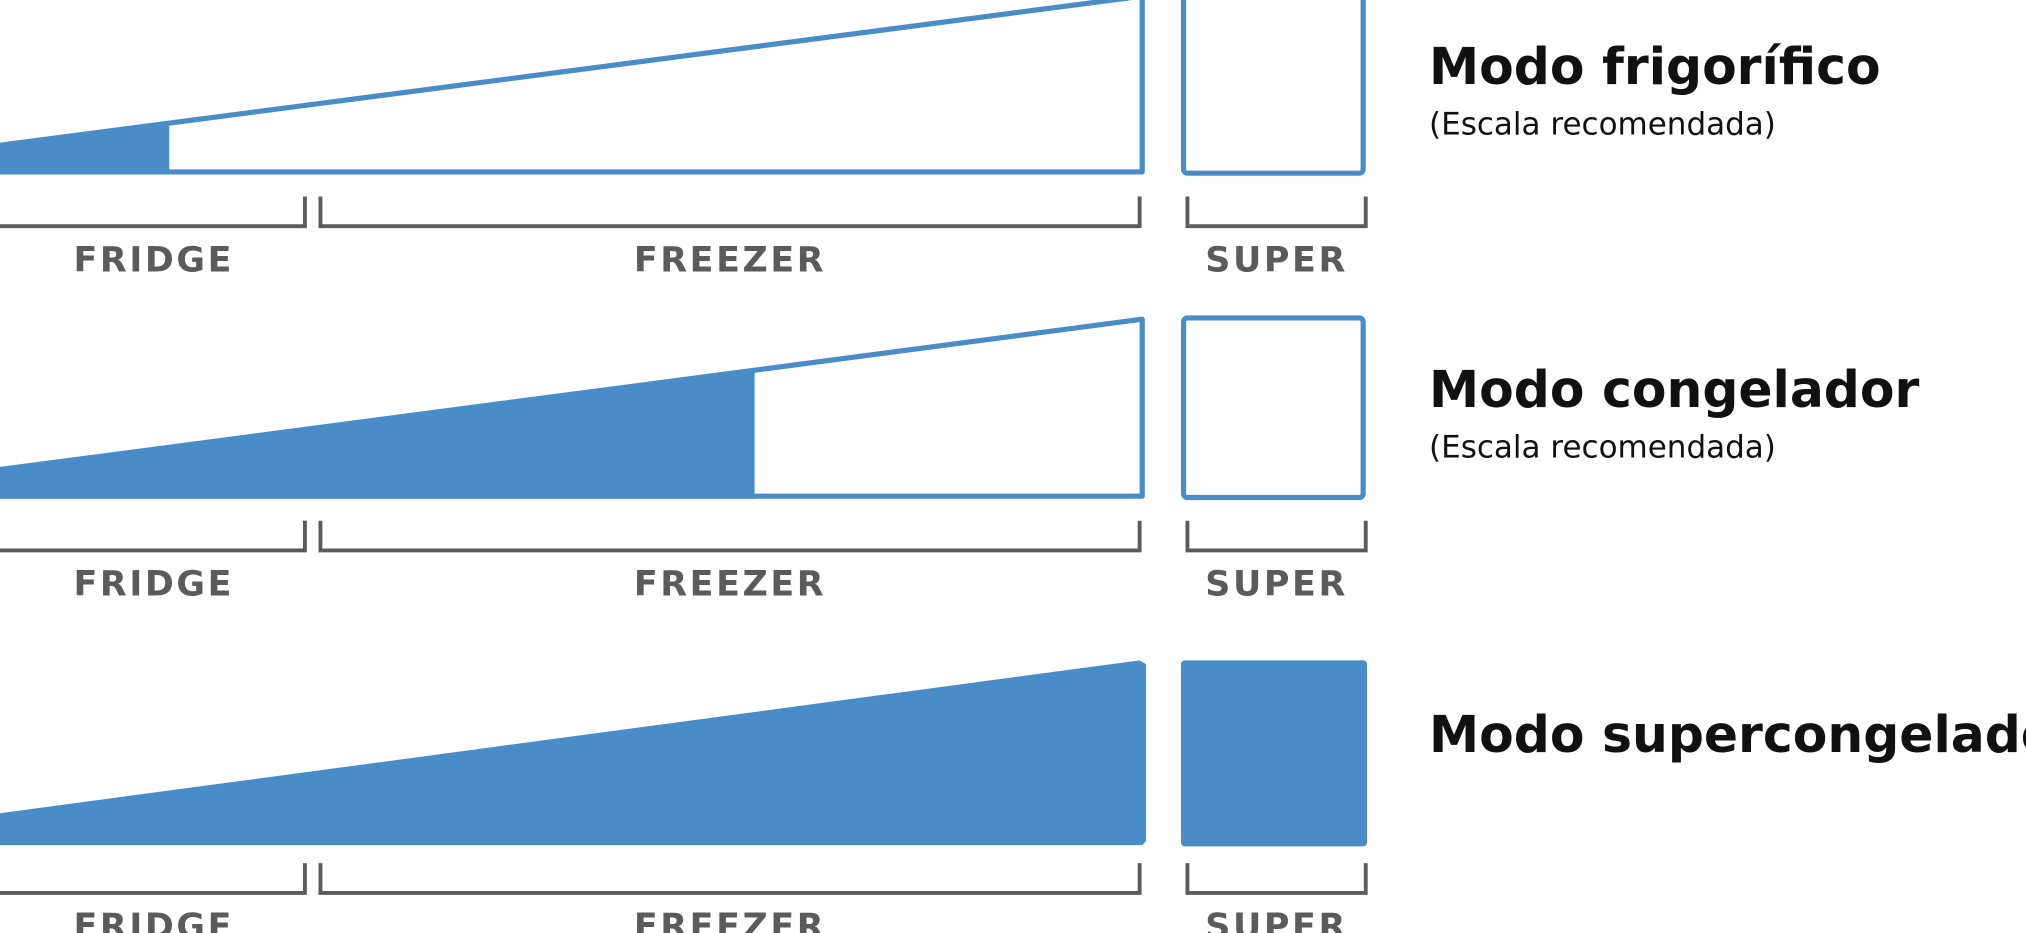 This screenshot has width=2026, height=933. Describe the element at coordinates (1674, 389) in the screenshot. I see `mode-title: Modo congelador` at that location.